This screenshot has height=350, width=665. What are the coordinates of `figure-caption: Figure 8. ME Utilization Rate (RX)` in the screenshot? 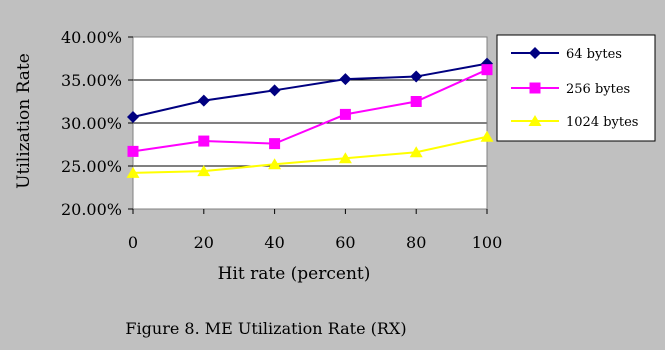 It's located at (265, 328).